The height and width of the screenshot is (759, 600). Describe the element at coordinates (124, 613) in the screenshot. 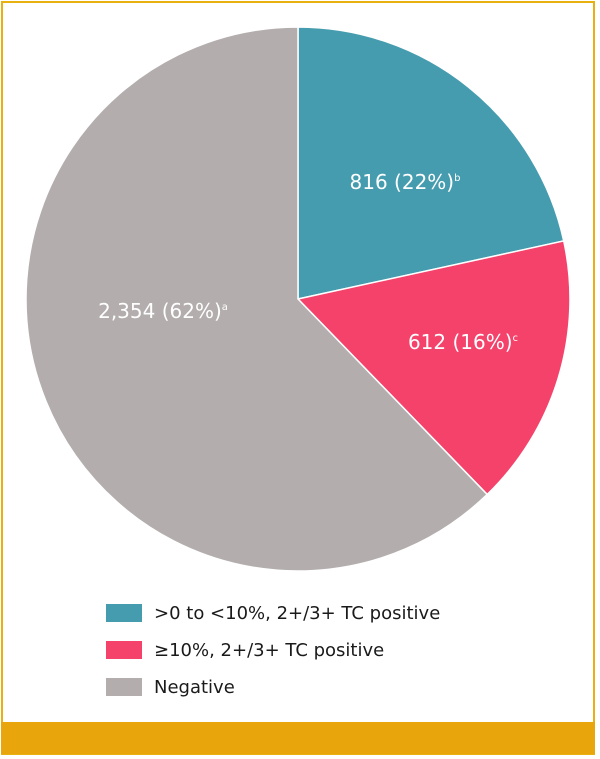

I see `legend-swatch-teal` at that location.